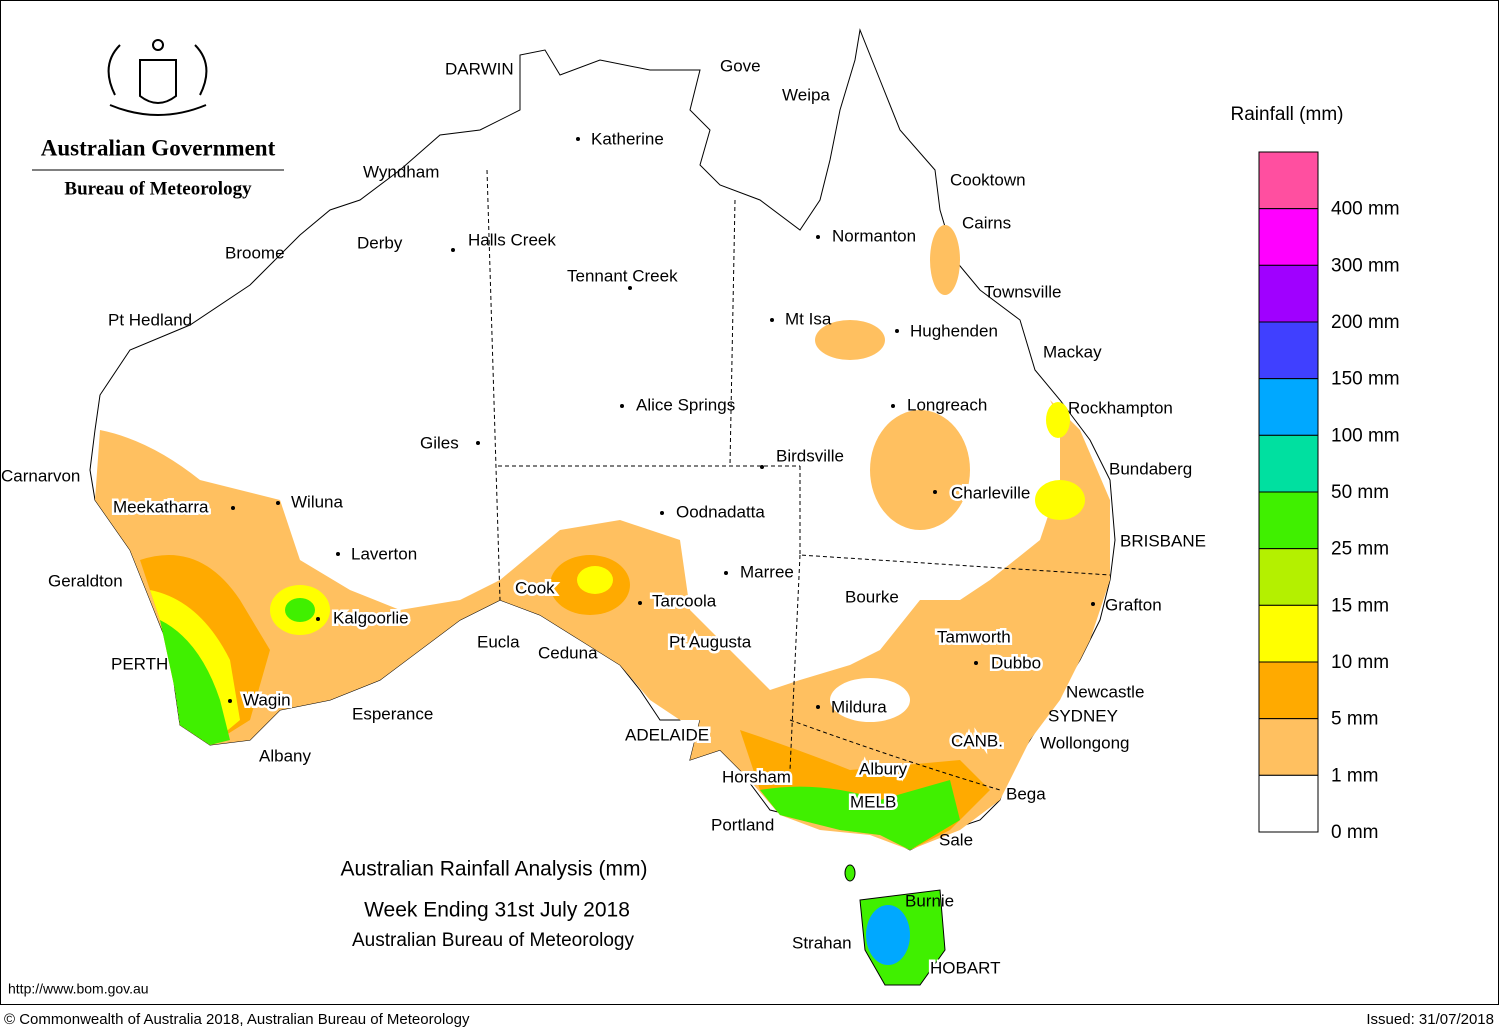  I want to click on map-source: Australian Bureau of Meteorology, so click(493, 940).